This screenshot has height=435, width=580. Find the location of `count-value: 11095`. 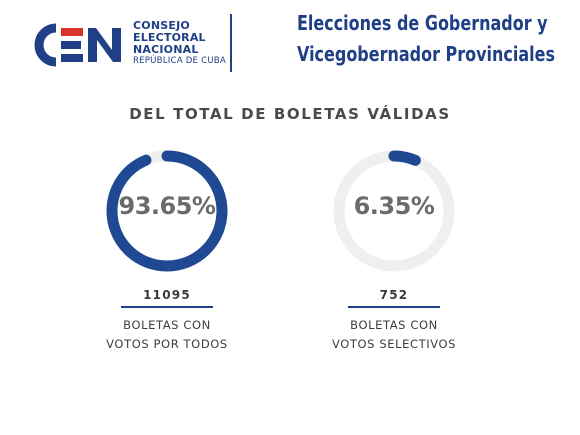

count-value: 11095 is located at coordinates (167, 295).